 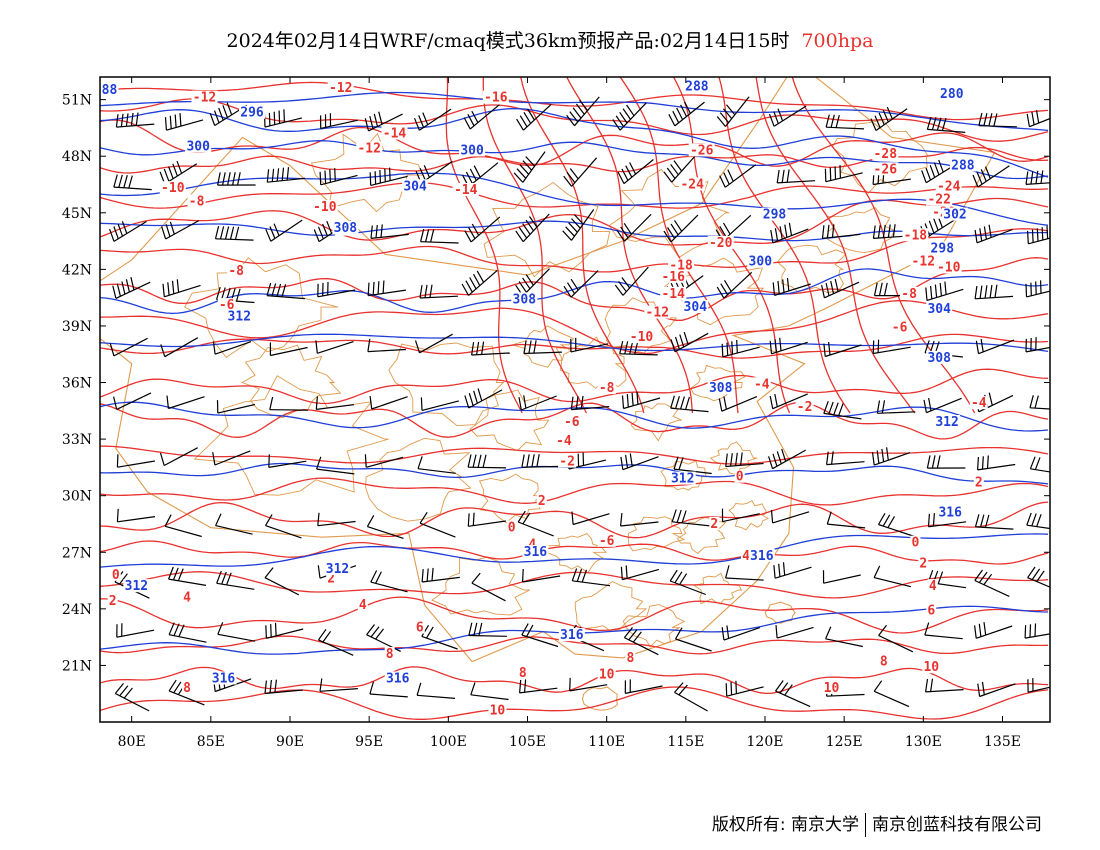 What do you see at coordinates (77, 270) in the screenshot?
I see `lat-tick-label: 42N` at bounding box center [77, 270].